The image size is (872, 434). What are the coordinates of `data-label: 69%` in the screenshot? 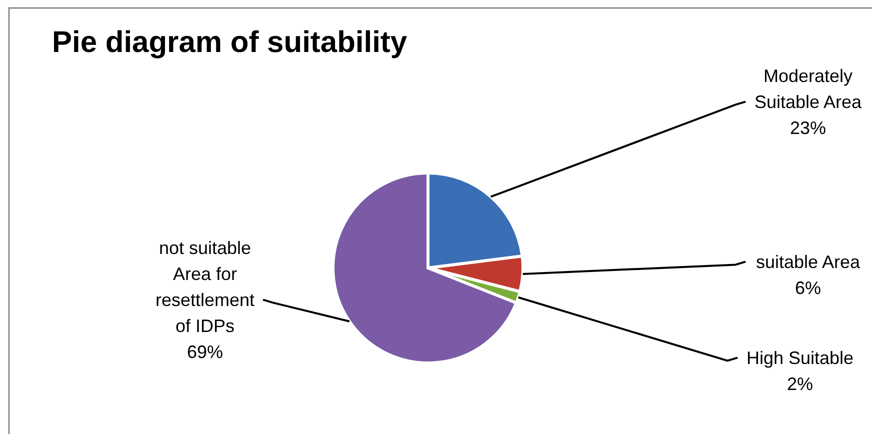 It's located at (205, 352).